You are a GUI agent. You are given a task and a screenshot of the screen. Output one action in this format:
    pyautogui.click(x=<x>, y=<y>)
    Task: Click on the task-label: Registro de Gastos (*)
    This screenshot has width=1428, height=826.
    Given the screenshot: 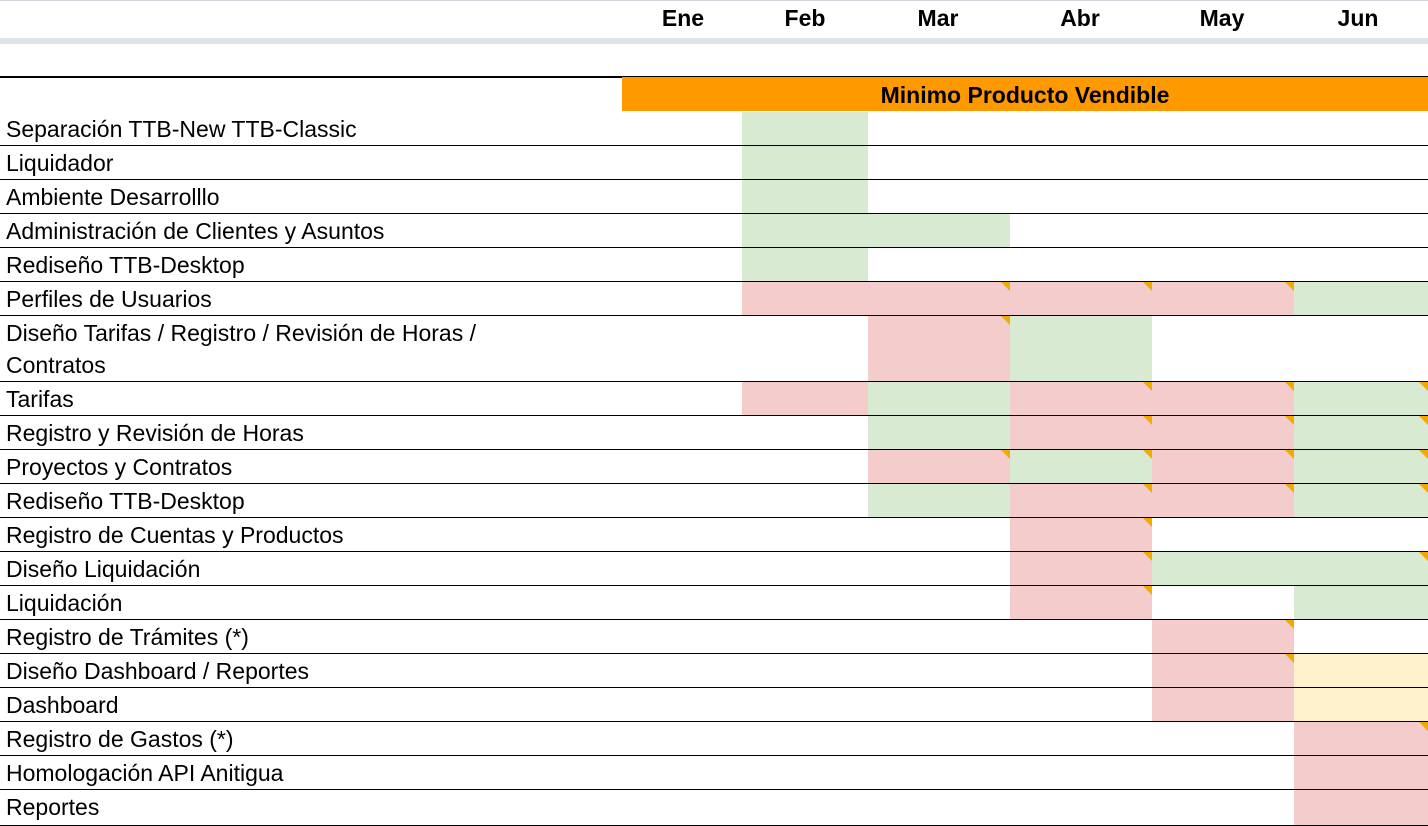 What is the action you would take?
    pyautogui.click(x=120, y=739)
    